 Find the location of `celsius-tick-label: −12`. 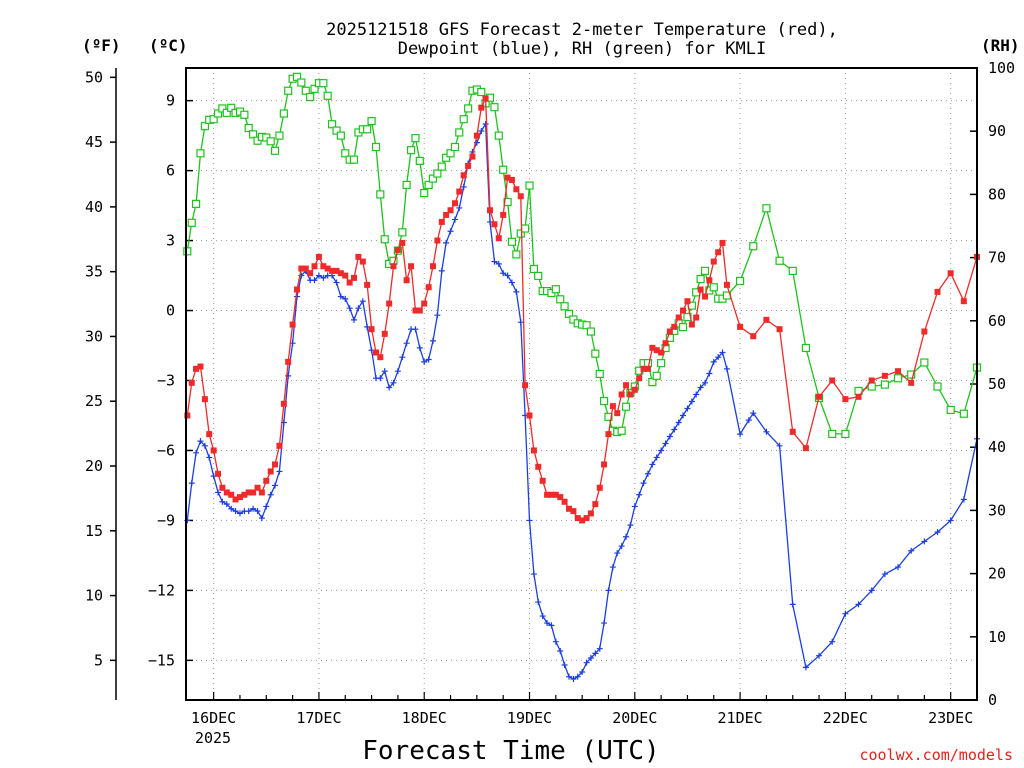

celsius-tick-label: −12 is located at coordinates (161, 590).